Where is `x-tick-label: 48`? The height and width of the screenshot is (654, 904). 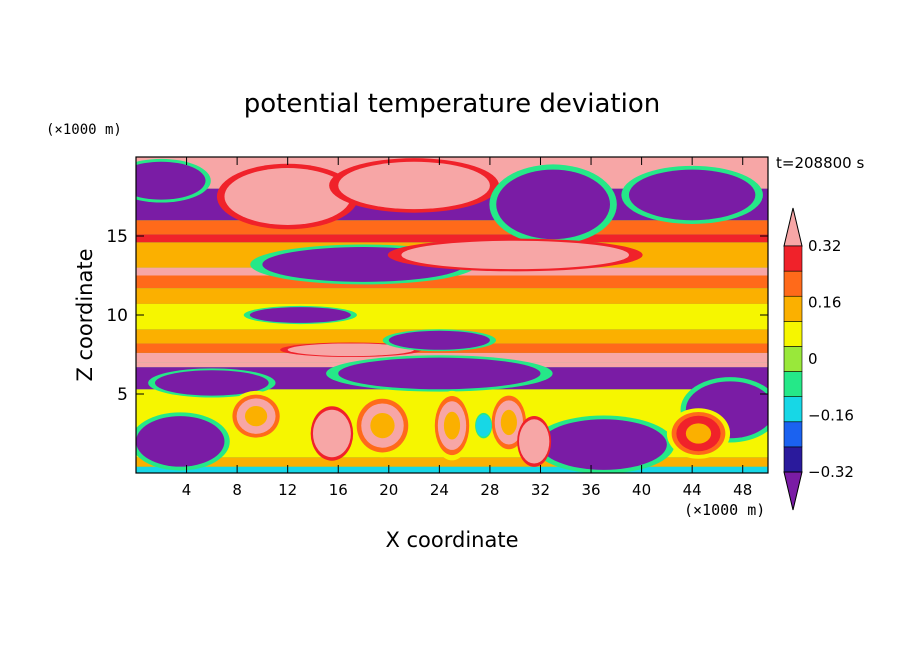
x-tick-label: 48 is located at coordinates (742, 490).